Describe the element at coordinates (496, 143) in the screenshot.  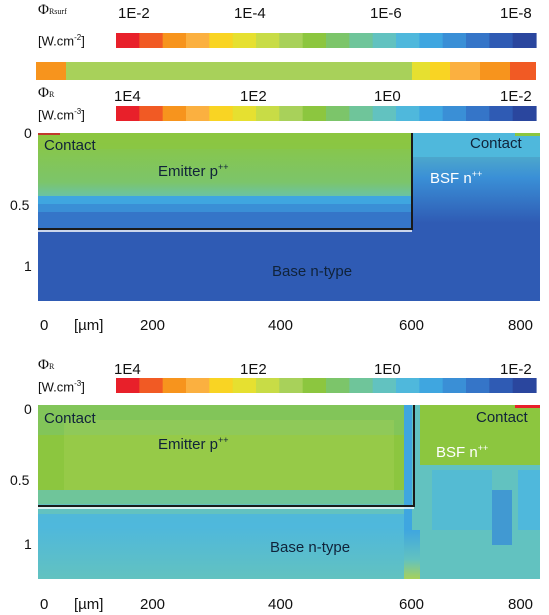
I see `p1-contact-right: Contact` at that location.